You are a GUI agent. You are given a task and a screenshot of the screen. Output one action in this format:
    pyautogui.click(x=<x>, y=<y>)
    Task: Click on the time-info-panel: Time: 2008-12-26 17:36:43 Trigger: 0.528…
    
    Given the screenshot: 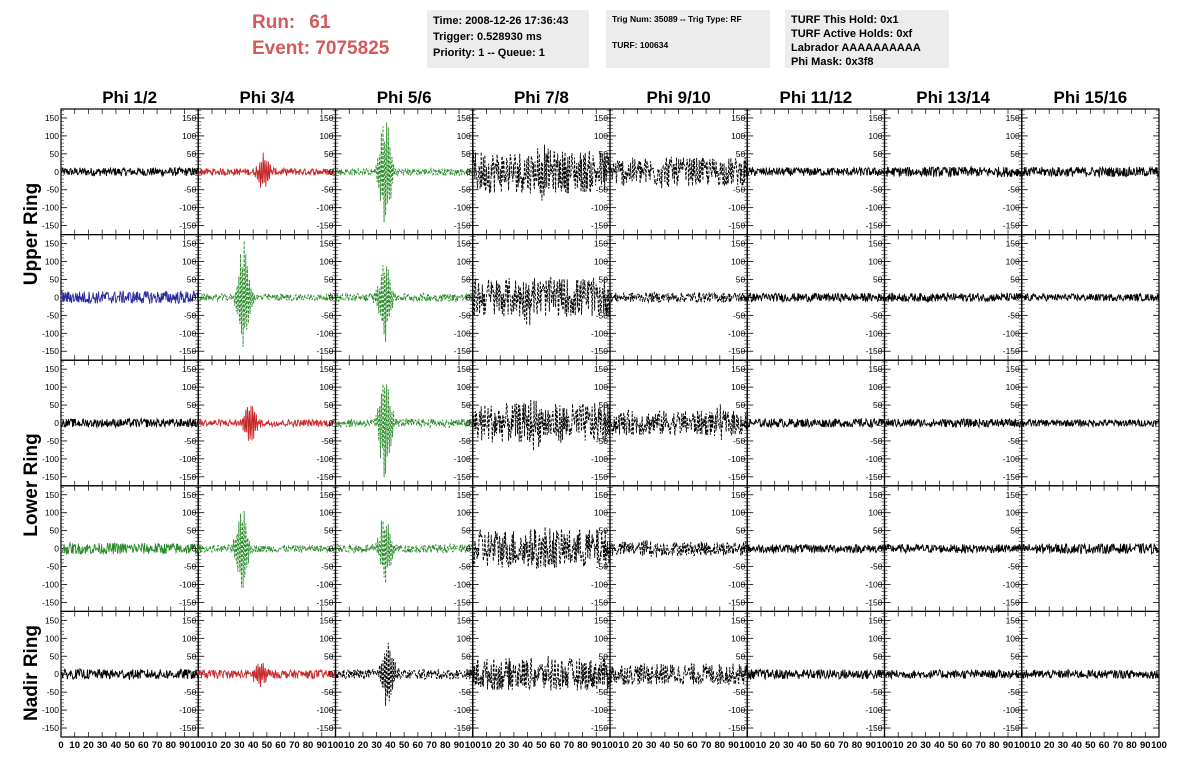 What is the action you would take?
    pyautogui.click(x=508, y=39)
    